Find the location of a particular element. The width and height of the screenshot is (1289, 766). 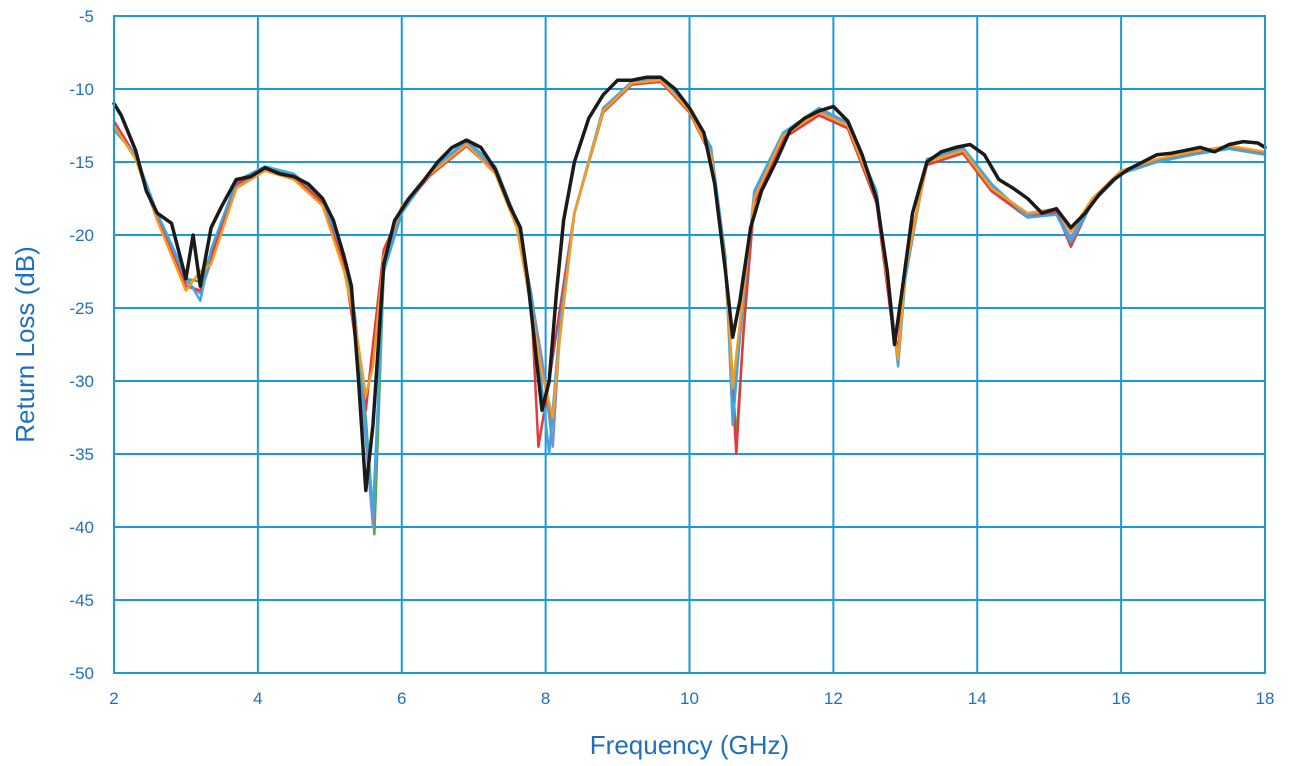

y-tick-label: -35 is located at coordinates (81, 454).